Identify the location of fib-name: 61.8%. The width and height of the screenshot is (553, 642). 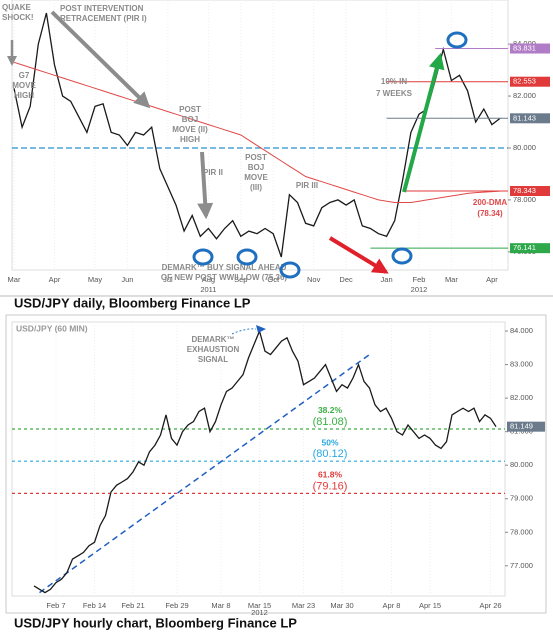
(330, 475).